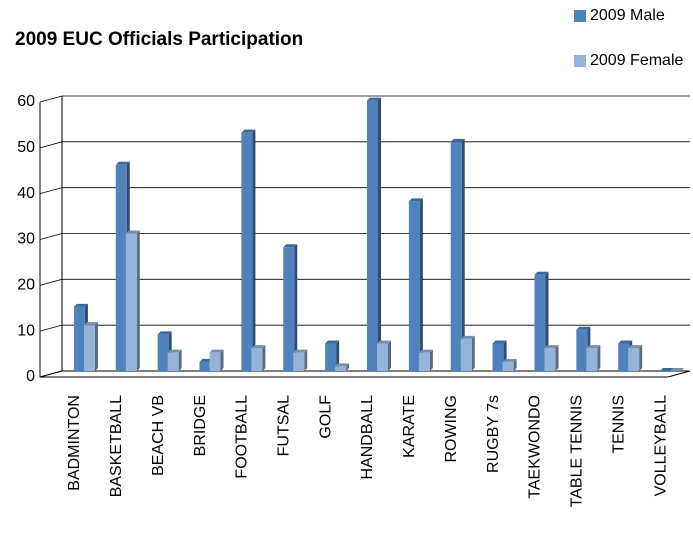 The height and width of the screenshot is (535, 693). Describe the element at coordinates (577, 451) in the screenshot. I see `x-tick-label: TABLE TENNIS` at that location.